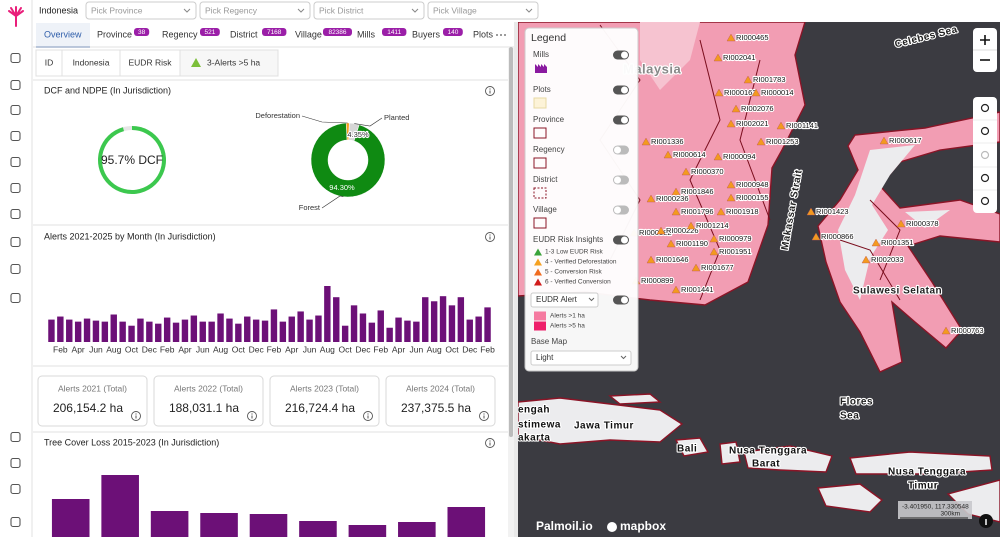 The image size is (1000, 537). I want to click on map-place-label: Bali, so click(687, 449).